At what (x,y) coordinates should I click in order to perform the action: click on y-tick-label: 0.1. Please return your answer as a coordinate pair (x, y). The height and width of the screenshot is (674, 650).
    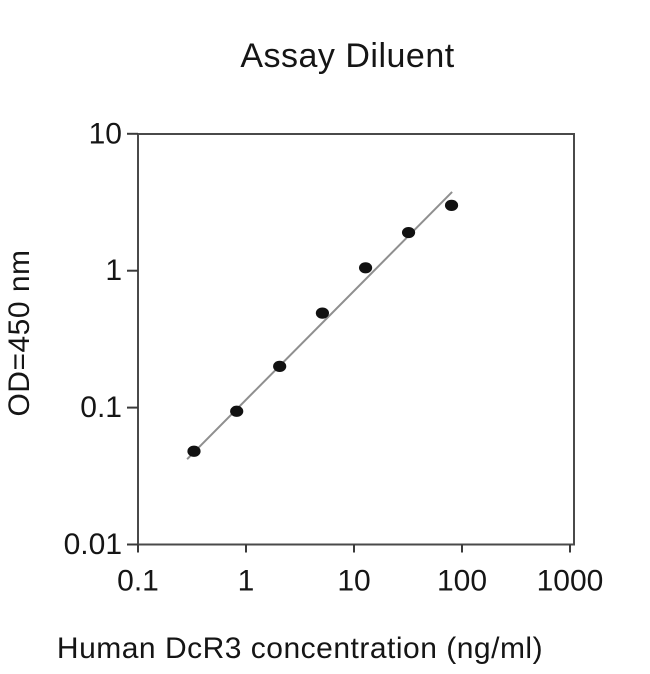
    Looking at the image, I should click on (101, 407).